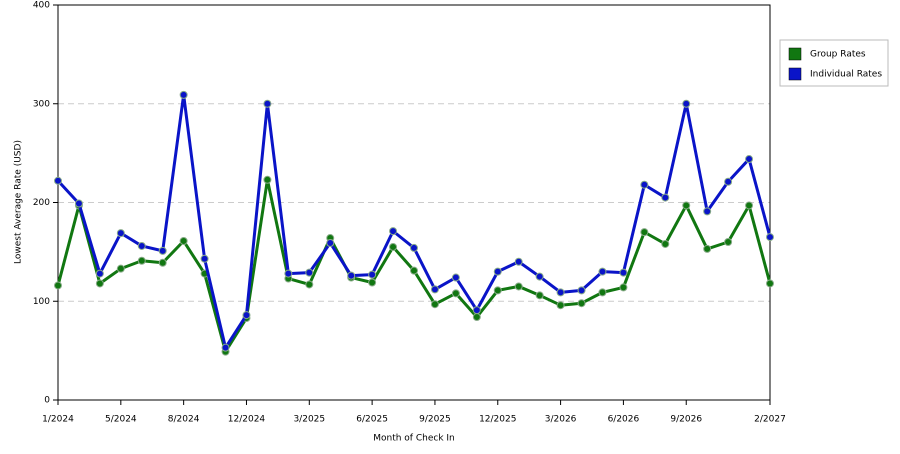  Describe the element at coordinates (846, 75) in the screenshot. I see `legend-label: Individual Rates` at that location.